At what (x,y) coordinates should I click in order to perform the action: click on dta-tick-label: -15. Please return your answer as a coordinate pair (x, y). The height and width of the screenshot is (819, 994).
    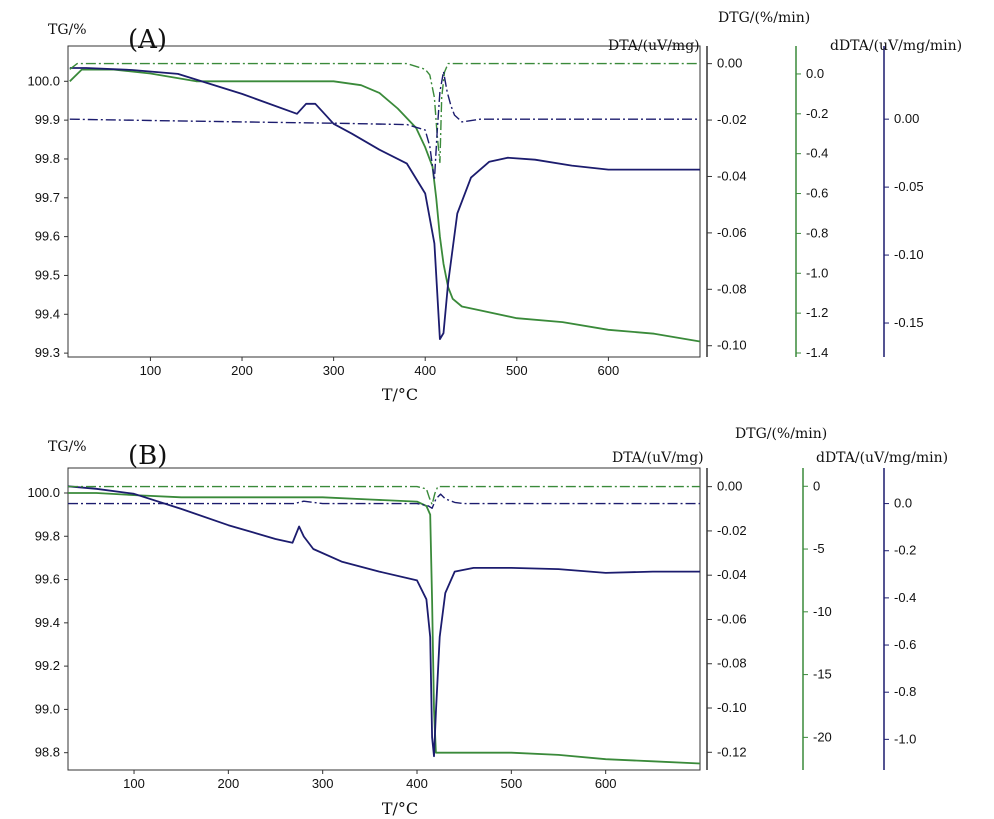
    Looking at the image, I should click on (822, 674).